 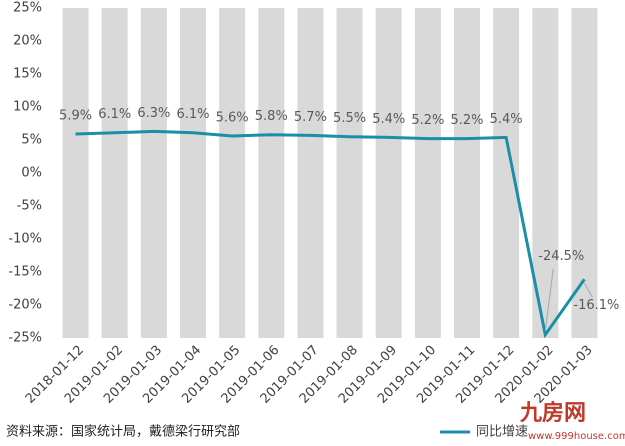 What do you see at coordinates (25, 338) in the screenshot?
I see `y-tick-label: -25%` at bounding box center [25, 338].